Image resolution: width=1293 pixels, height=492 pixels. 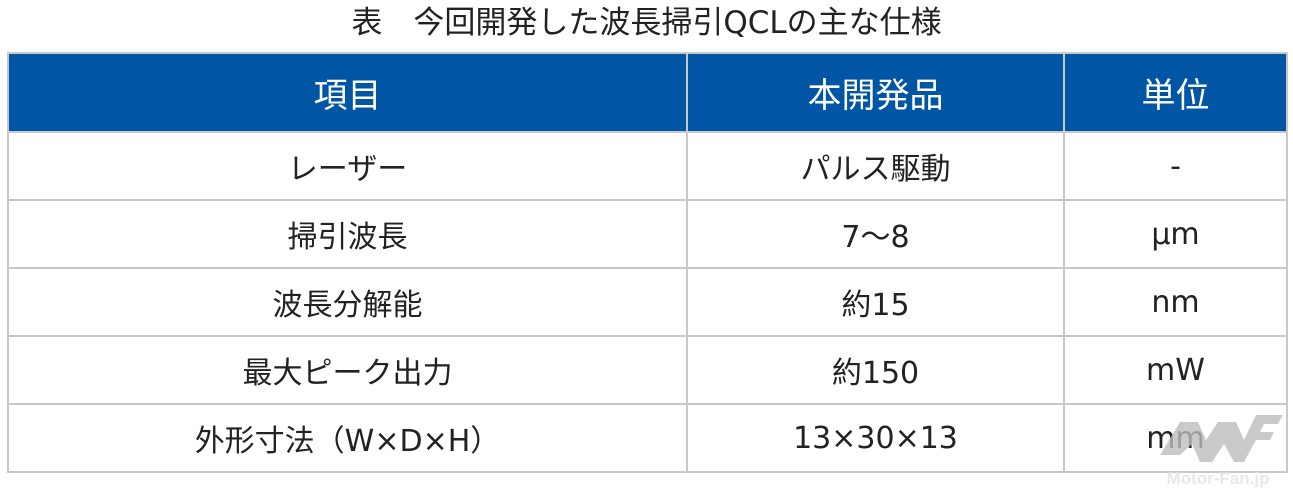 I want to click on header-product: 本開発品, so click(x=875, y=92).